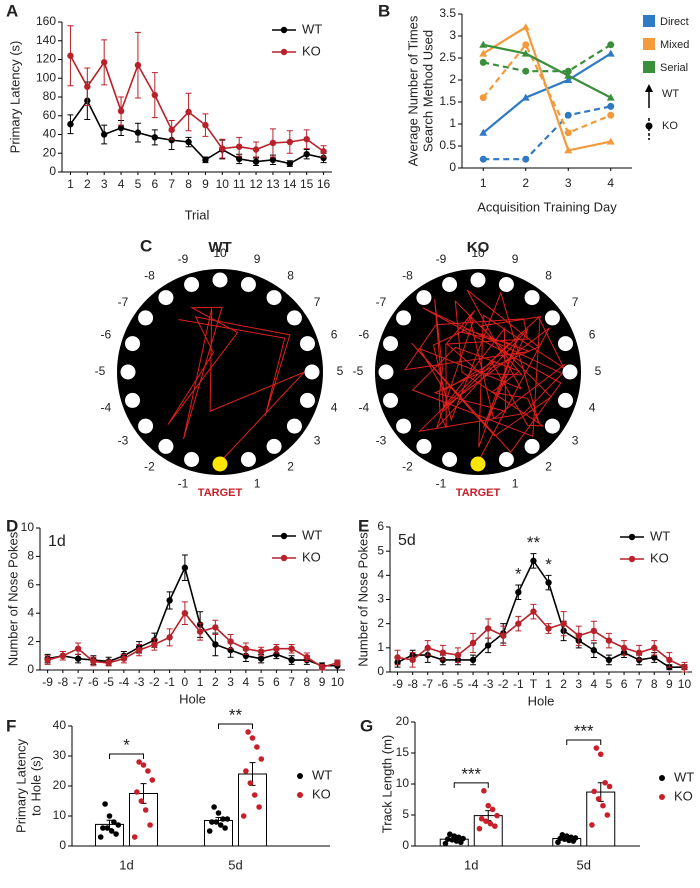 This screenshot has width=700, height=888. Describe the element at coordinates (340, 371) in the screenshot. I see `hole-label: 5` at that location.